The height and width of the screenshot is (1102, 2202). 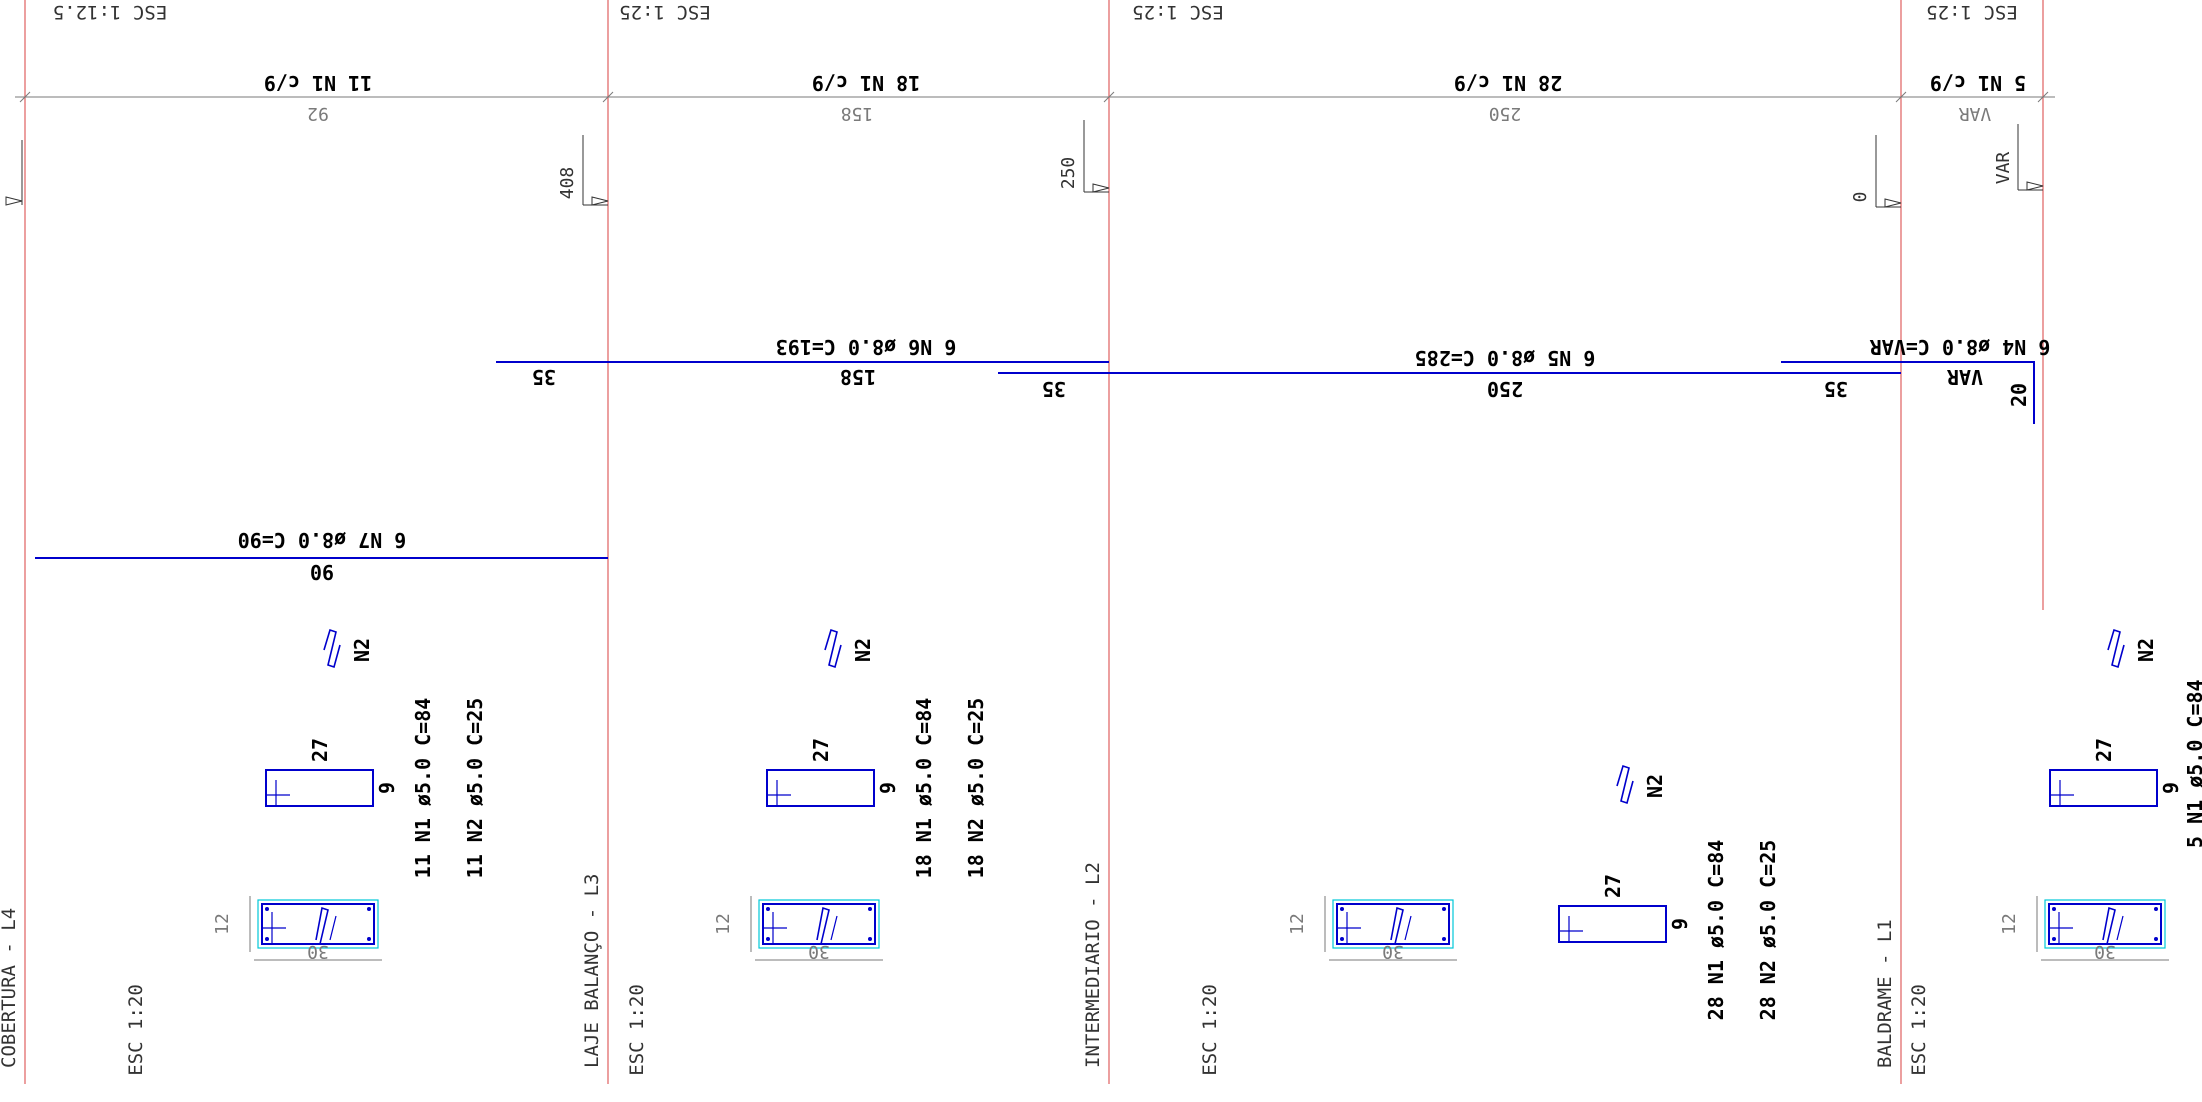 I want to click on esc-top-1: ESC 1:12.5, so click(x=110, y=12).